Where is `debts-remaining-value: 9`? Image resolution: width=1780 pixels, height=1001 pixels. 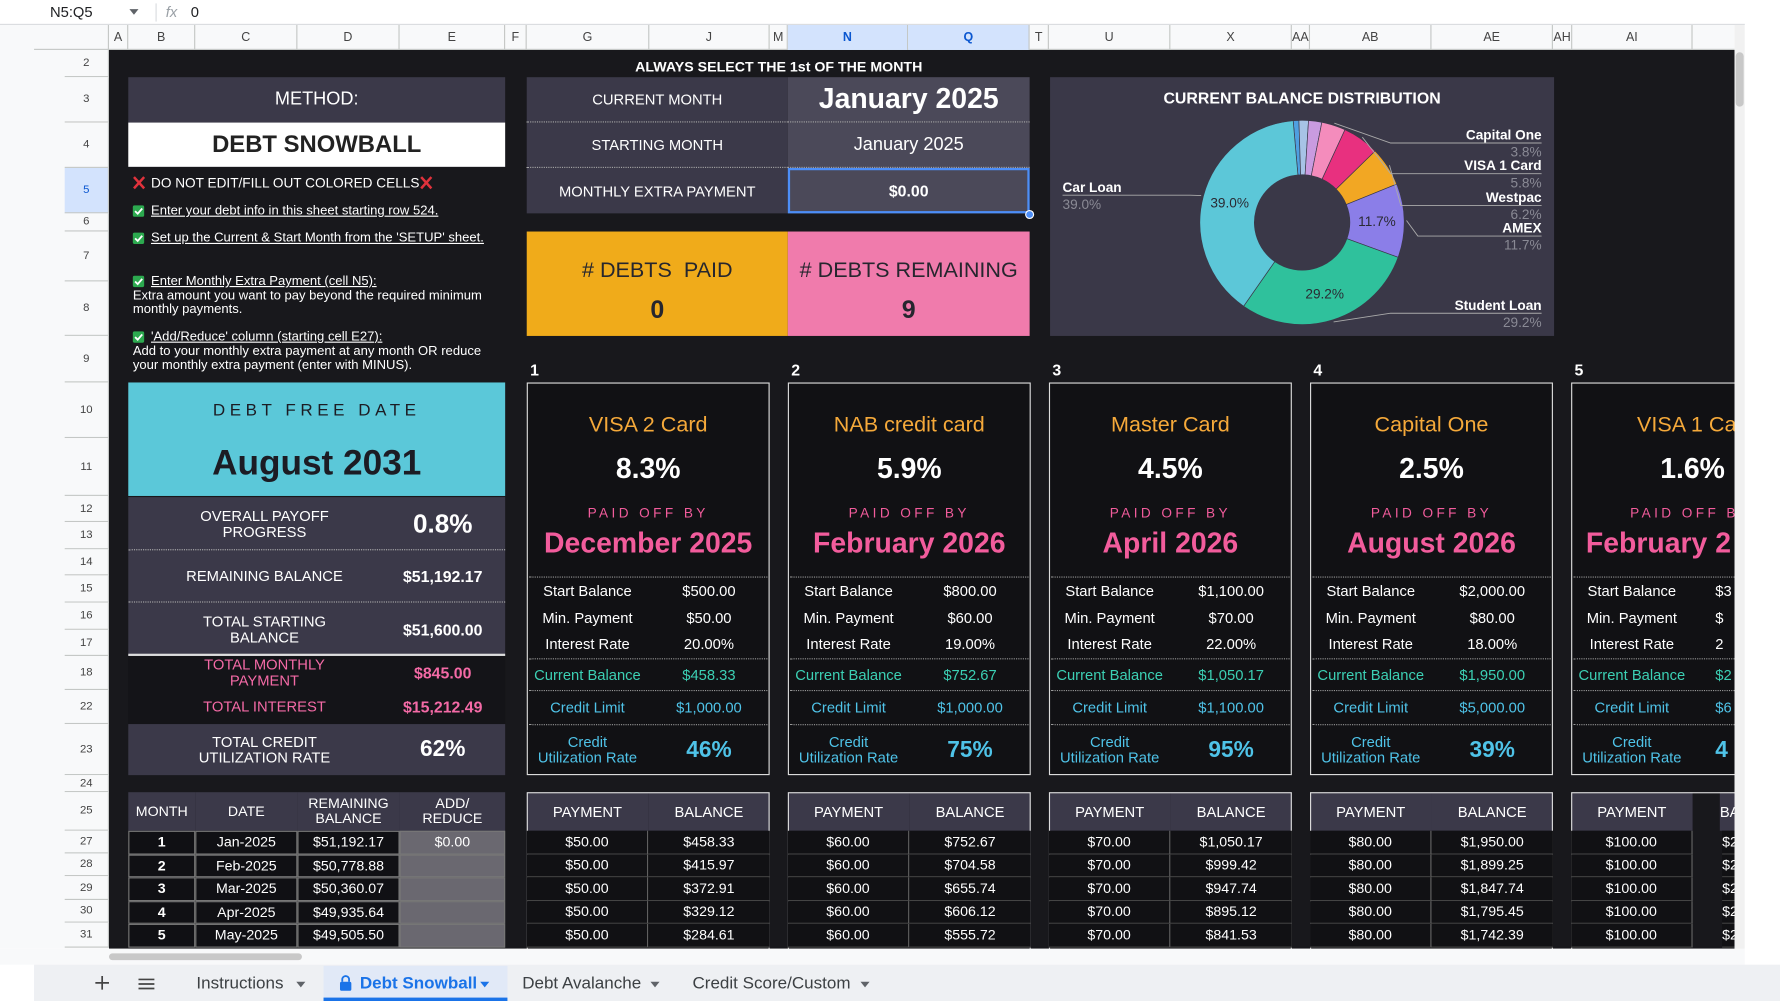 debts-remaining-value: 9 is located at coordinates (908, 309).